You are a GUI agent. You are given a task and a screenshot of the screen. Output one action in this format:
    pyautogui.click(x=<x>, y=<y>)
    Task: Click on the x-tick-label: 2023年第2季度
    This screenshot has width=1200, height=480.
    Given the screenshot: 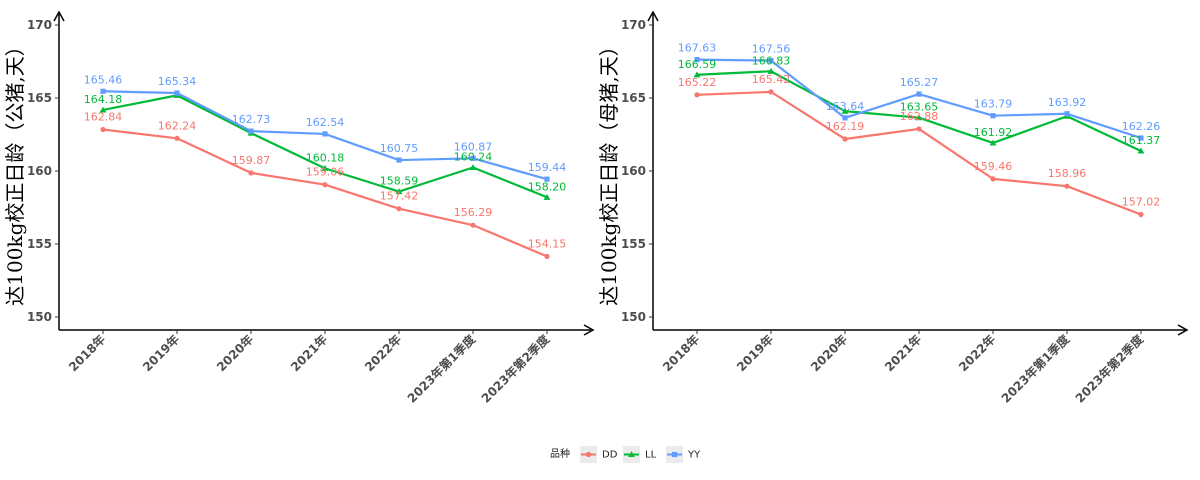 What is the action you would take?
    pyautogui.click(x=1109, y=368)
    